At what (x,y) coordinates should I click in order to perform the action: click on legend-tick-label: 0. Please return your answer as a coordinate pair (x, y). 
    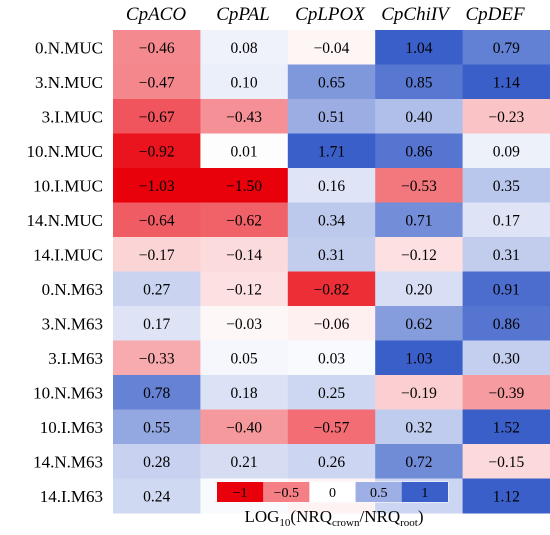
    Looking at the image, I should click on (332, 493).